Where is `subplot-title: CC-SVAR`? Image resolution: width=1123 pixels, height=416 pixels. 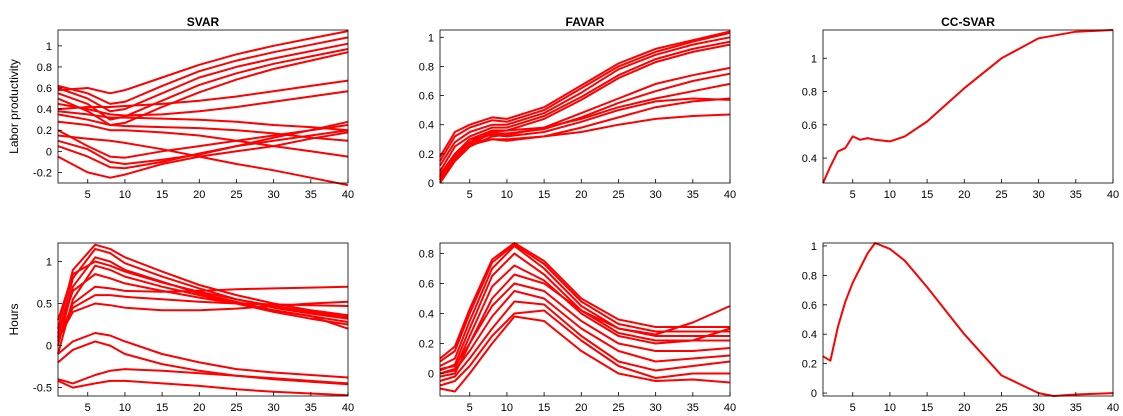
subplot-title: CC-SVAR is located at coordinates (968, 22).